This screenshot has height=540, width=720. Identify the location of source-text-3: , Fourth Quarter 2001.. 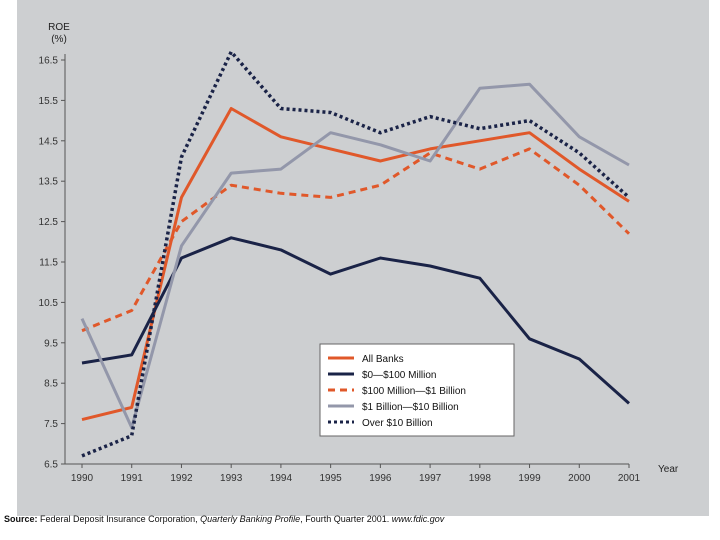
(345, 519).